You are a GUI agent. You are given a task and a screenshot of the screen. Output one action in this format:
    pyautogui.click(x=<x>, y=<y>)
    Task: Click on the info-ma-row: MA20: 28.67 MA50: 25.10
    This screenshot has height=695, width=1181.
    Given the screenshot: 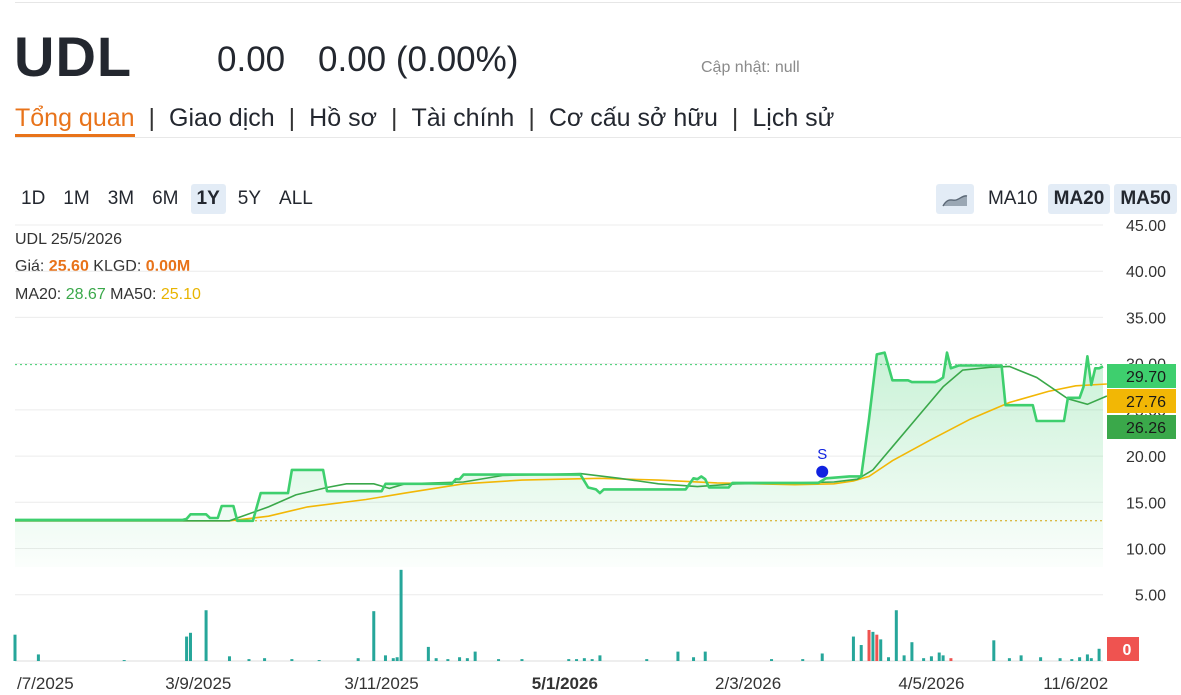 What is the action you would take?
    pyautogui.click(x=108, y=295)
    